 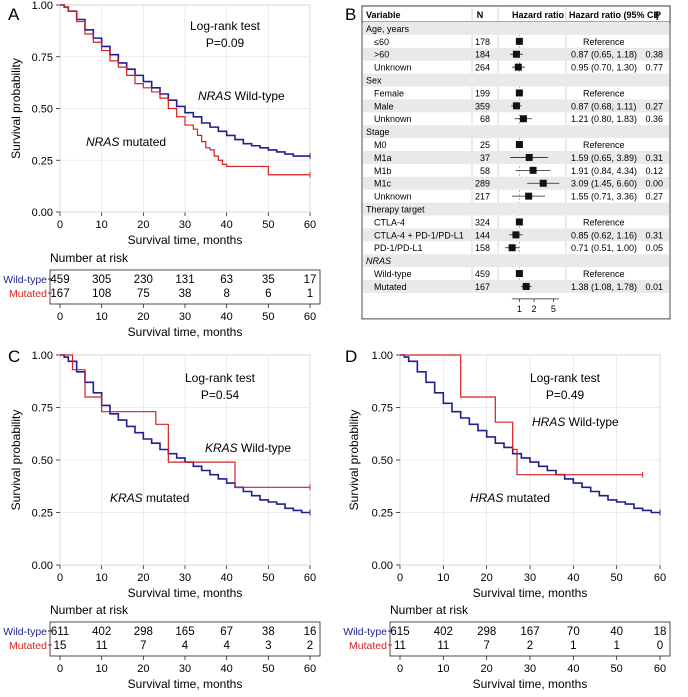 What do you see at coordinates (225, 43) in the screenshot?
I see `p-value-label: P=0.09` at bounding box center [225, 43].